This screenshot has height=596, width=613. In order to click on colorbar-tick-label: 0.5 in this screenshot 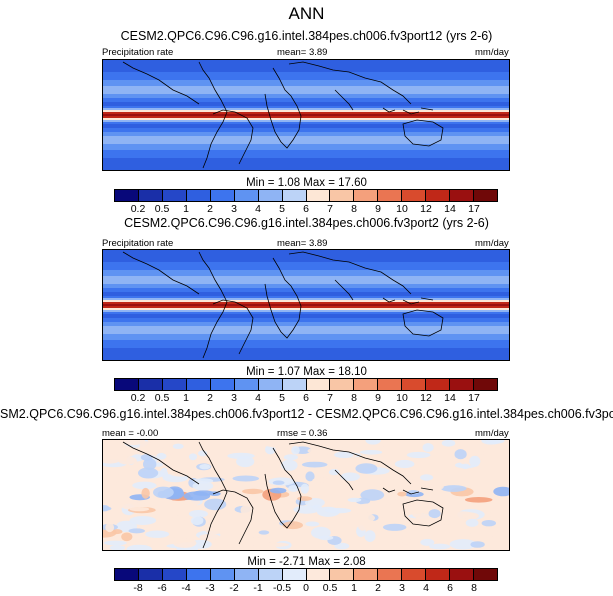, I will do `click(162, 398)`.